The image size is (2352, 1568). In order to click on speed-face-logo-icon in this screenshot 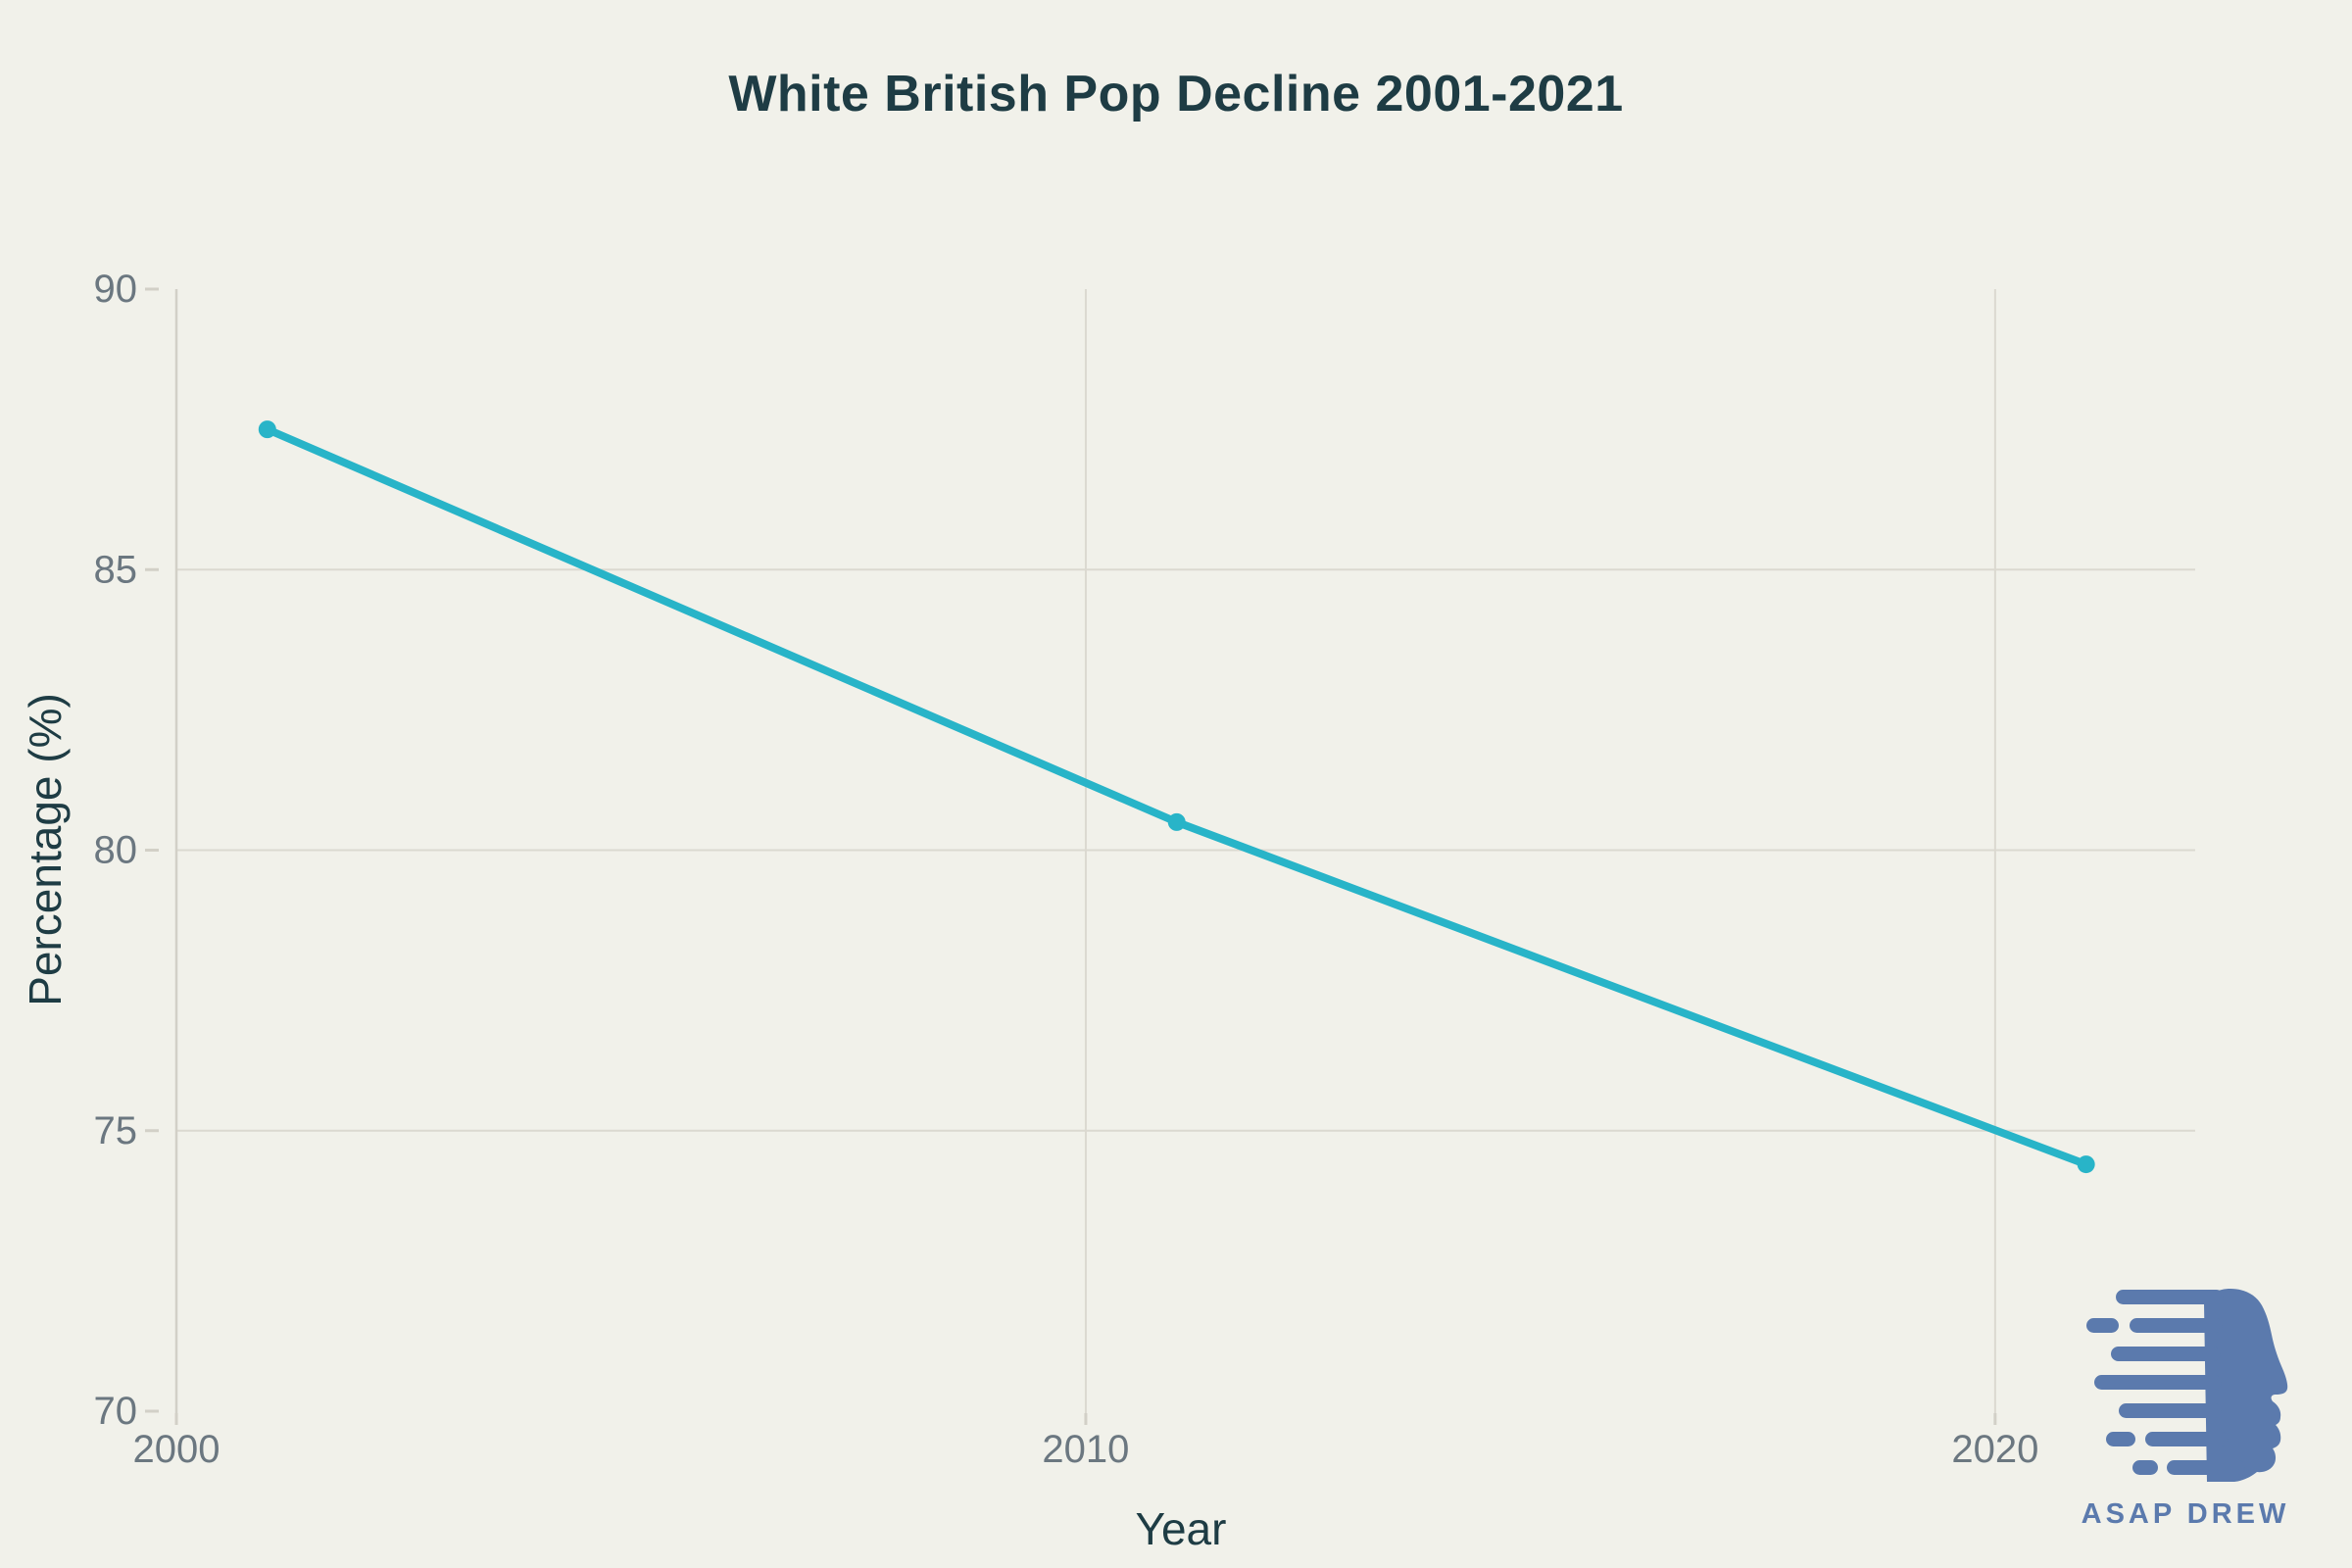, I will do `click(2187, 1385)`.